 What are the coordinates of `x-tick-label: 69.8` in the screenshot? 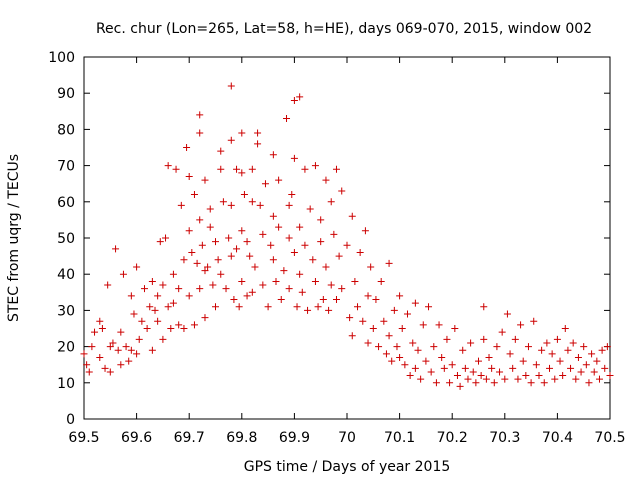 It's located at (241, 438).